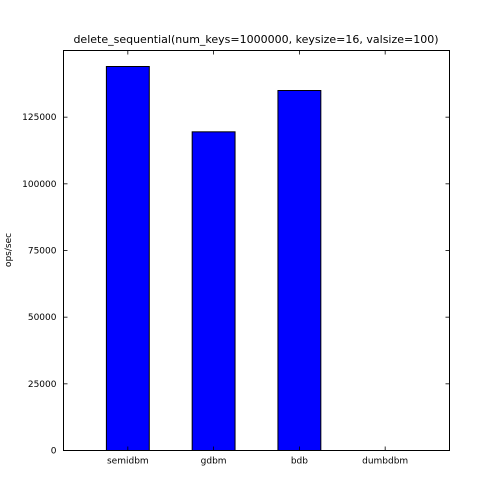 The height and width of the screenshot is (500, 500). What do you see at coordinates (39, 185) in the screenshot?
I see `y-tick-label: 100000` at bounding box center [39, 185].